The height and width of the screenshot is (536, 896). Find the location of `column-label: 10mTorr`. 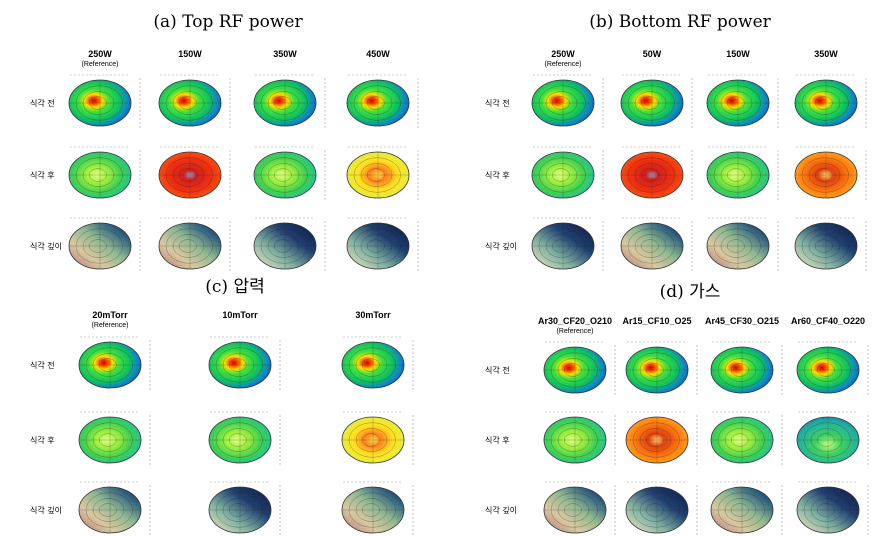

column-label: 10mTorr is located at coordinates (240, 315).